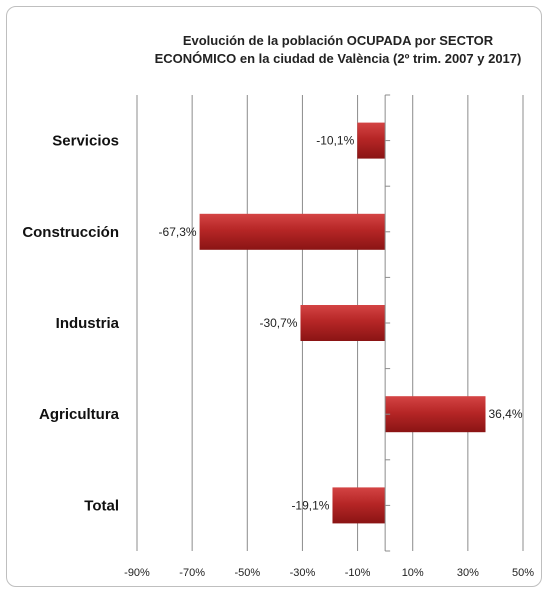 This screenshot has height=593, width=548. Describe the element at coordinates (178, 232) in the screenshot. I see `data-label: -67,3%` at that location.